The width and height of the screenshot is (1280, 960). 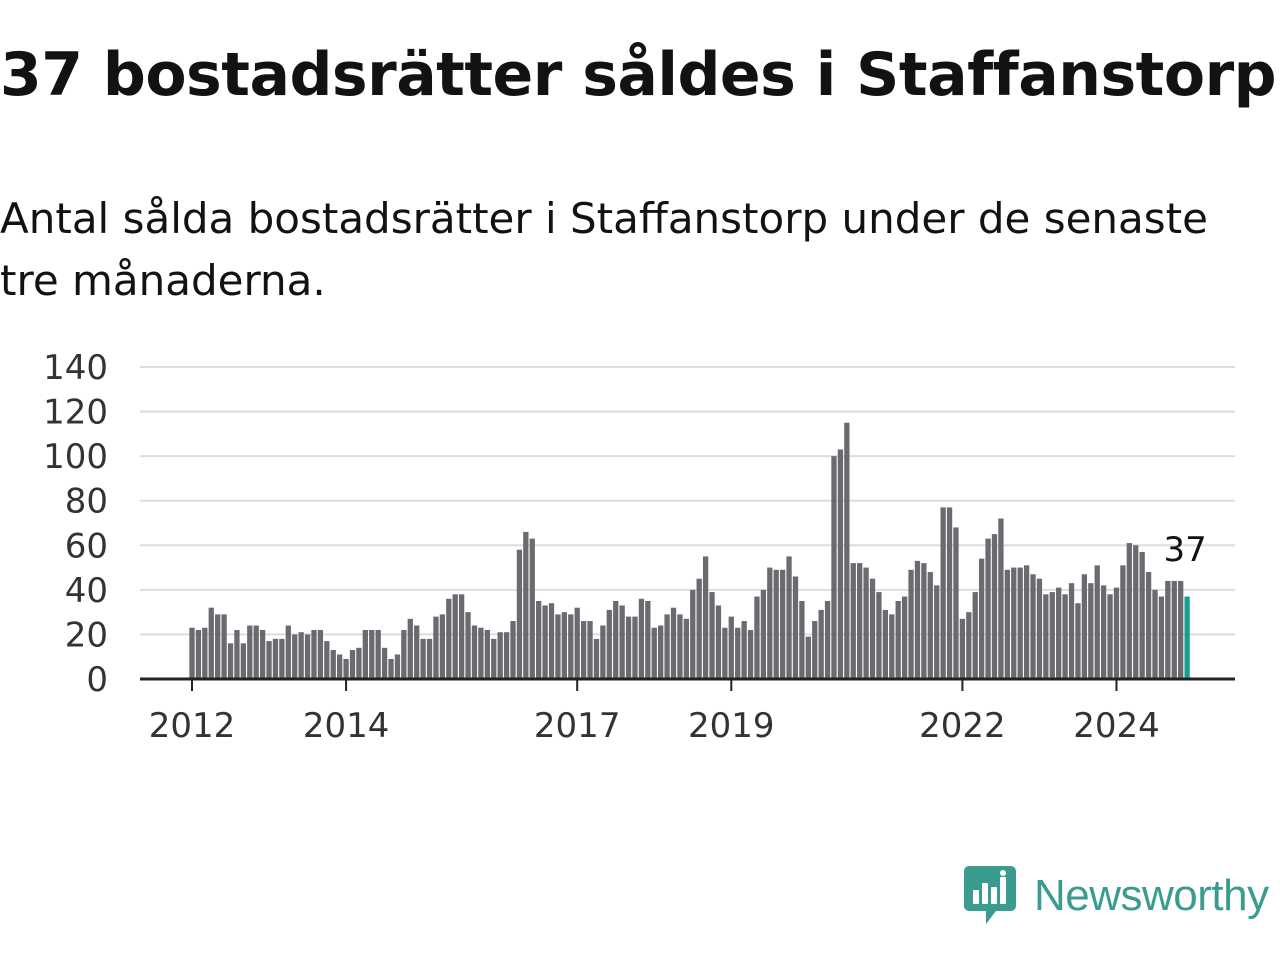 What do you see at coordinates (86, 635) in the screenshot?
I see `y-tick-label: 20` at bounding box center [86, 635].